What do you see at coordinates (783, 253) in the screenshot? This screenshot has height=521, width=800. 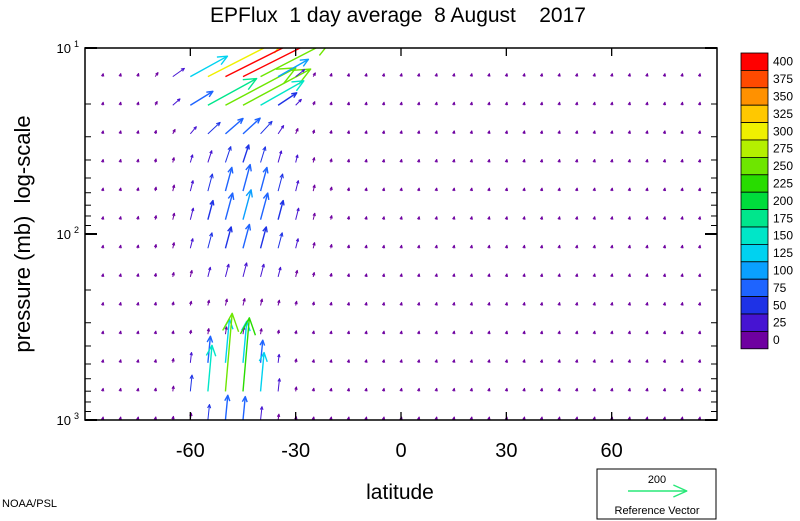 I see `colorbar-label: 125` at bounding box center [783, 253].